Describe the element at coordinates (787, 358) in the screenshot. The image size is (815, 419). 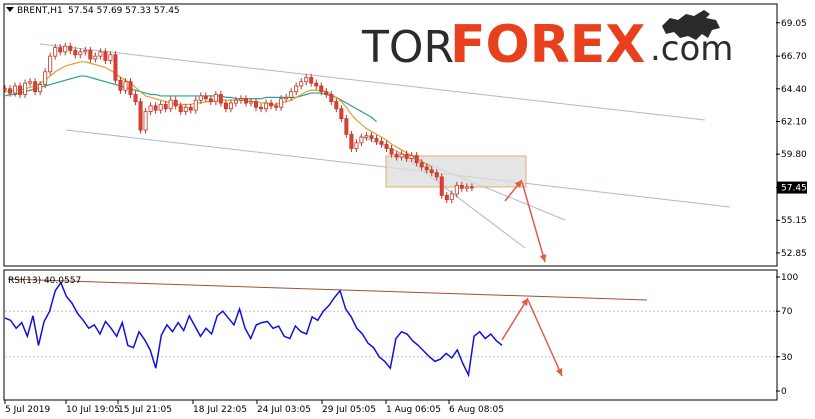
I see `rsi-tick-label: 30` at that location.